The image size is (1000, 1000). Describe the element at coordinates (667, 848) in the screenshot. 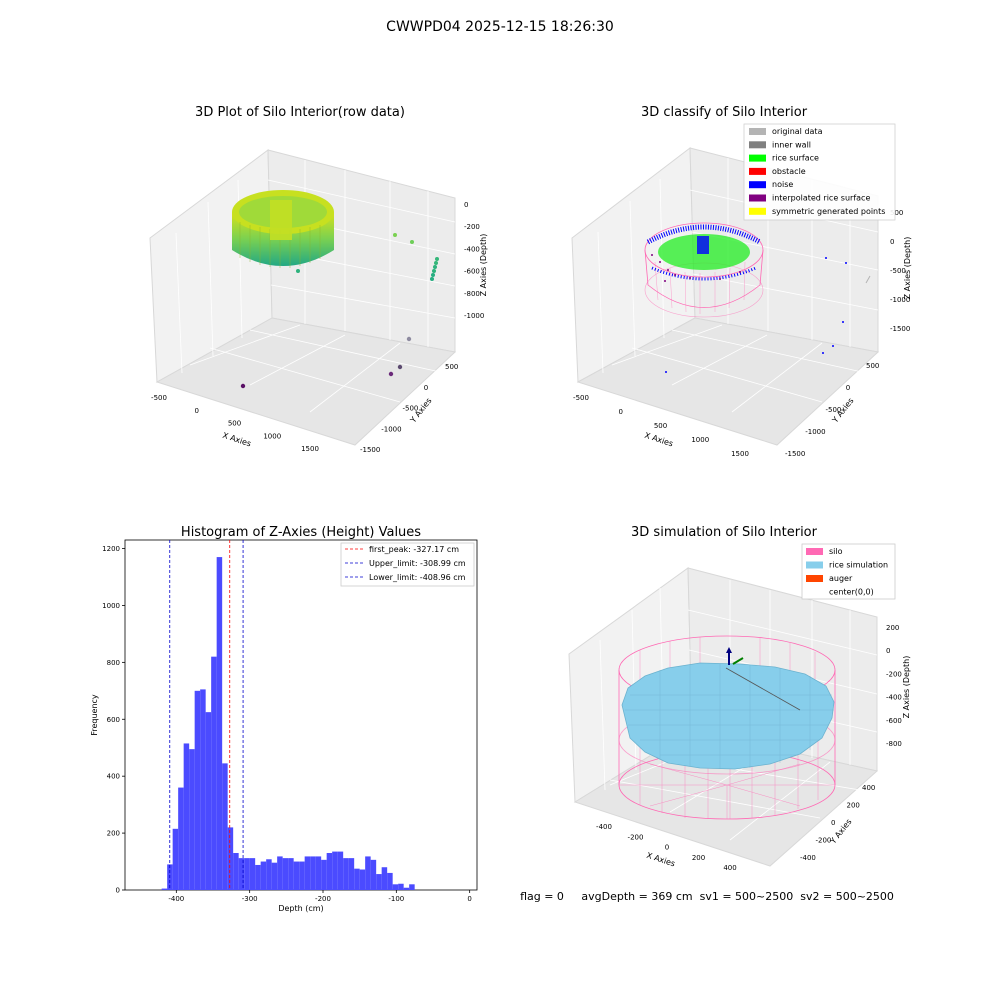

I see `p4-x-tick-2: 0` at that location.